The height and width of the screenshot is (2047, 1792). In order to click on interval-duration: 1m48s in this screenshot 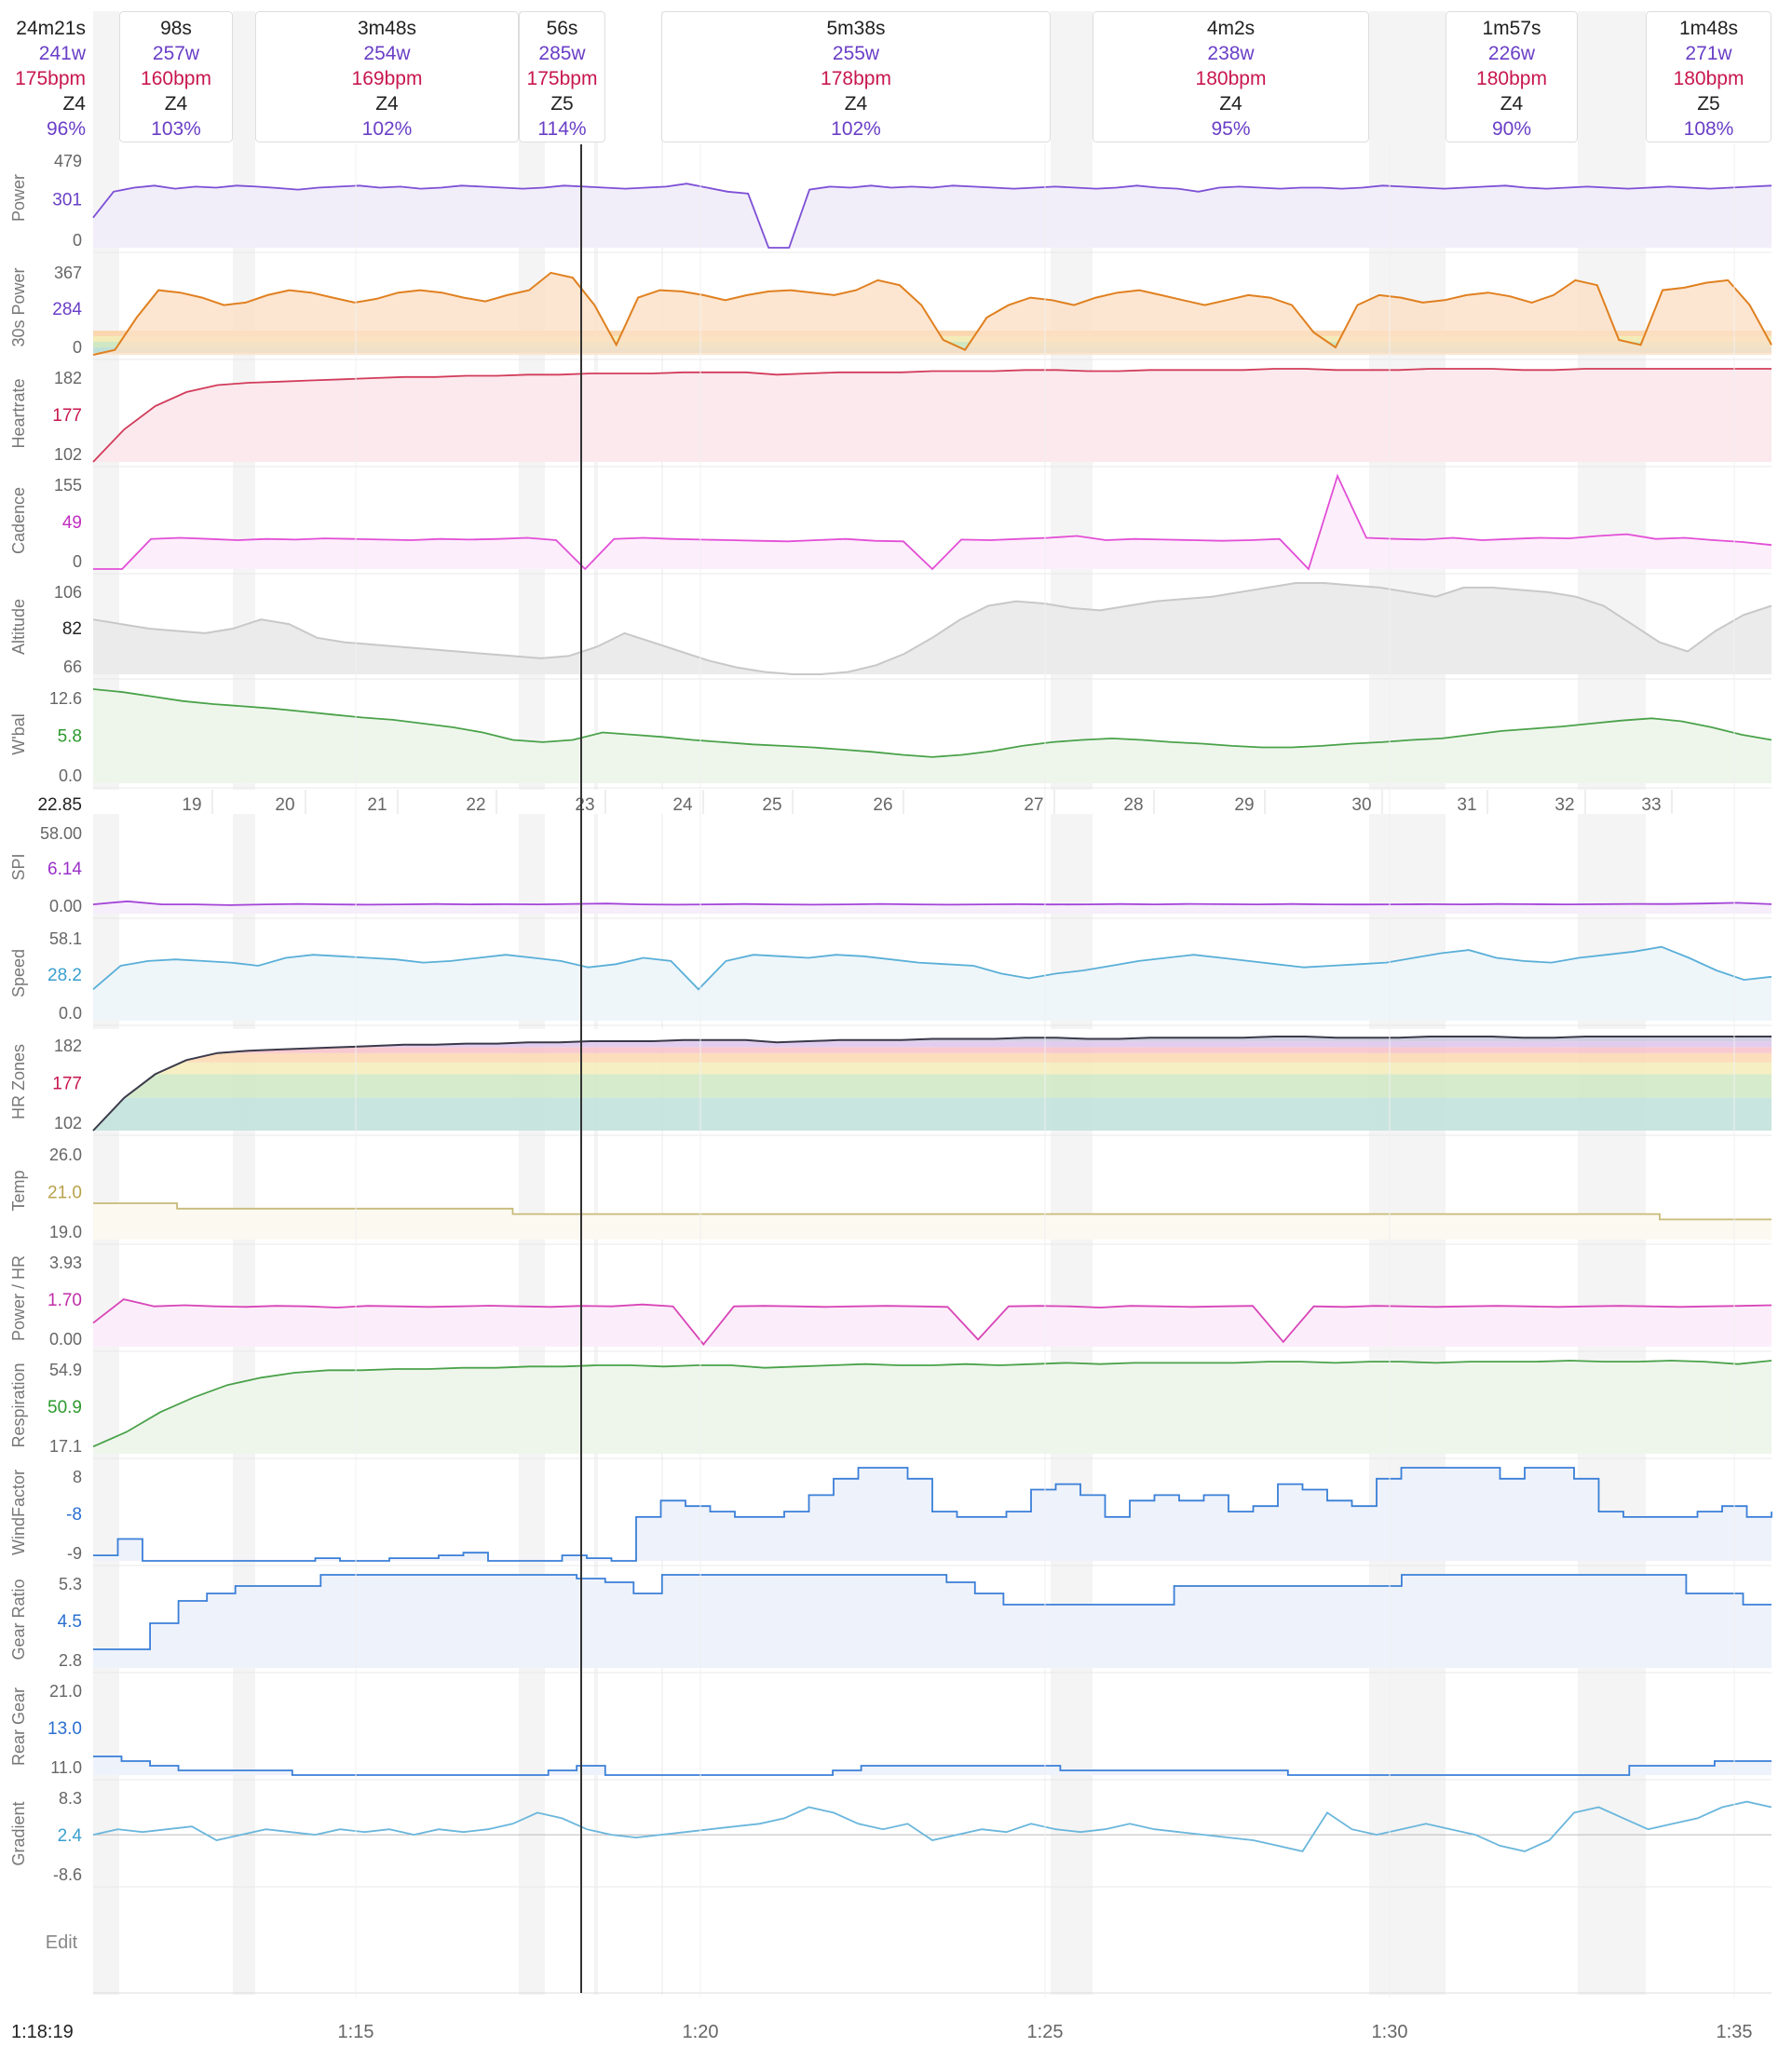, I will do `click(1708, 28)`.